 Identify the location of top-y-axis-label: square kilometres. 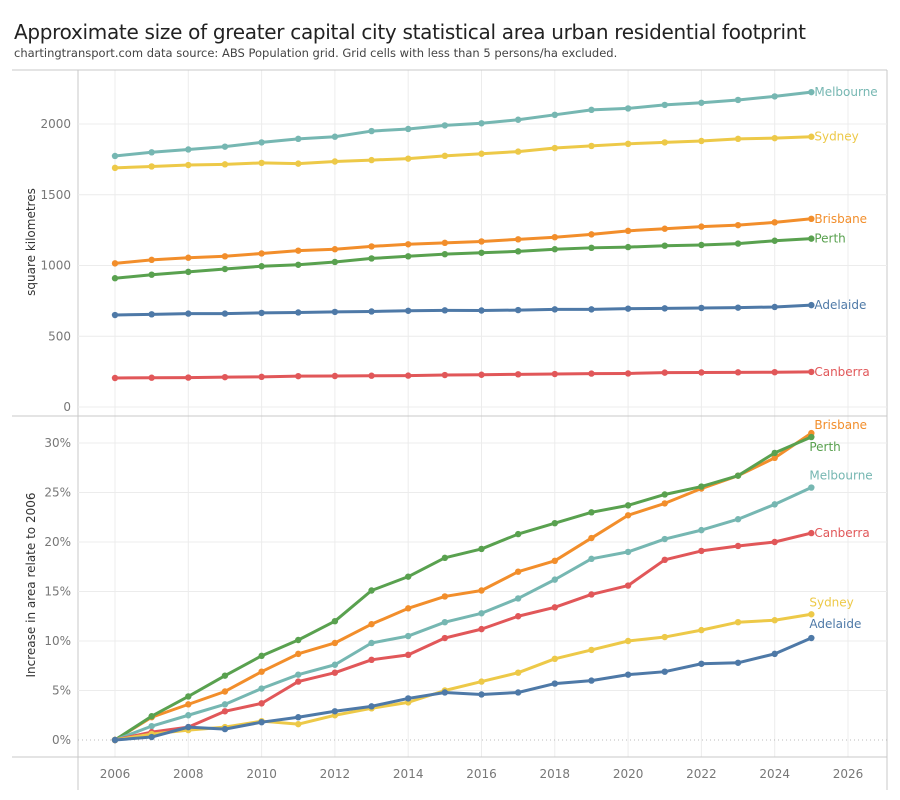
(31, 242).